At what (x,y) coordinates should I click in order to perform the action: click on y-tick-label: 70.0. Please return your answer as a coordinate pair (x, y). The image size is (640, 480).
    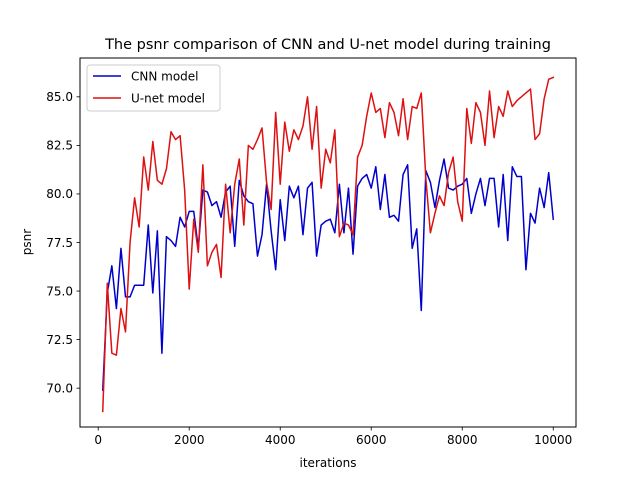
    Looking at the image, I should click on (59, 388).